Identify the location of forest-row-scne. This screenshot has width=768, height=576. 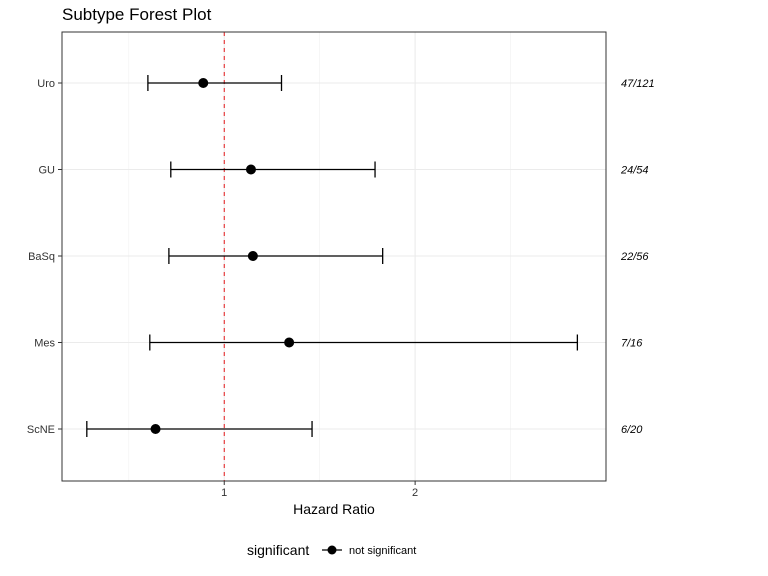
(199, 429).